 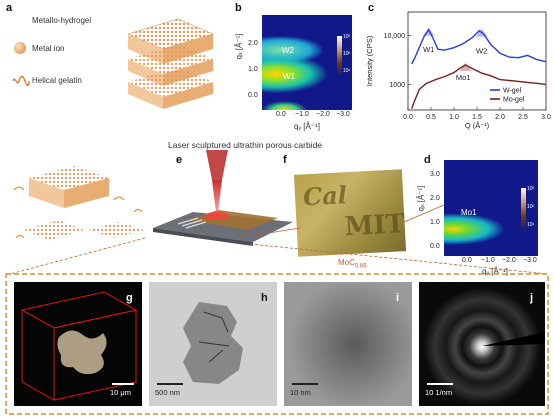 What do you see at coordinates (57, 80) in the screenshot?
I see `legend-helical-gelatin: Helical gelatin` at bounding box center [57, 80].